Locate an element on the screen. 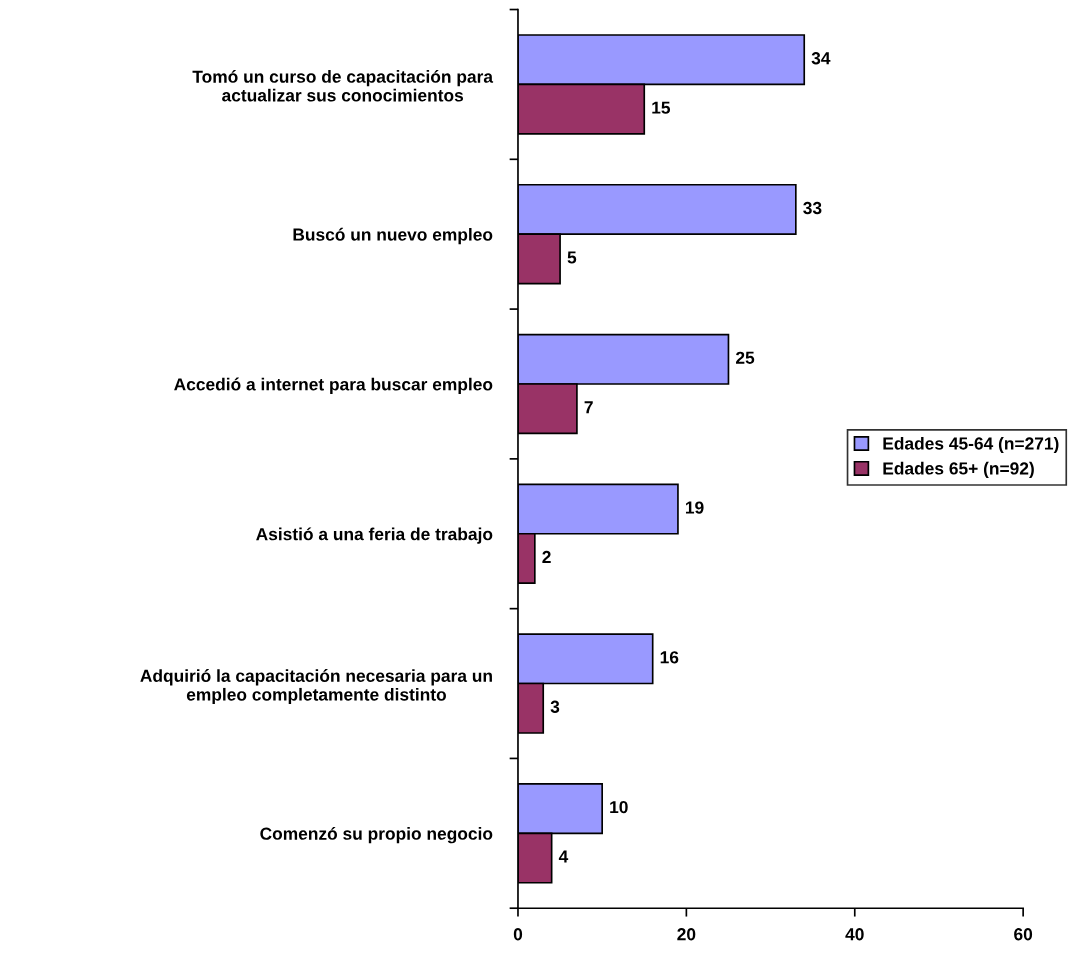 The height and width of the screenshot is (953, 1068). x-tick-label: 0 is located at coordinates (518, 934).